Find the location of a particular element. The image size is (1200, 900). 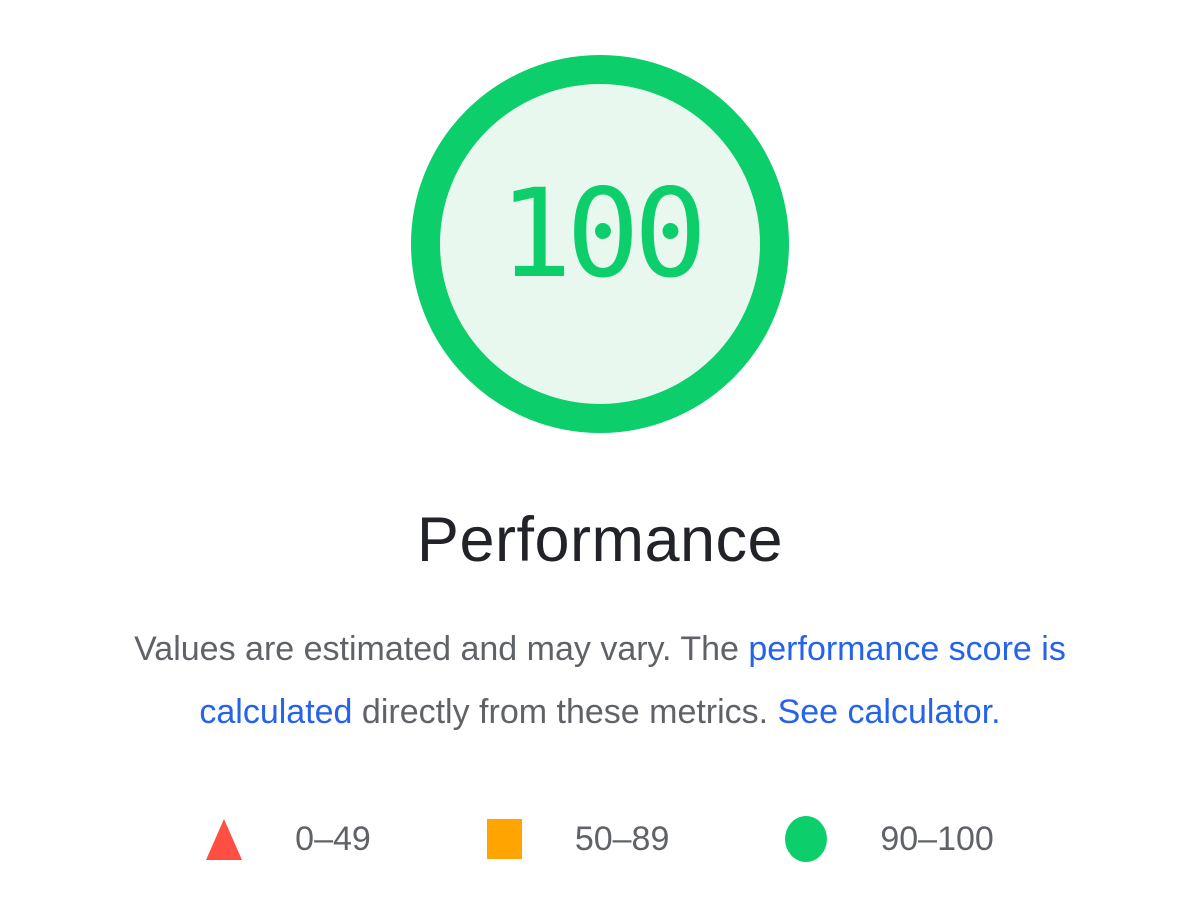

legend-label-average: 50–89 is located at coordinates (622, 838).